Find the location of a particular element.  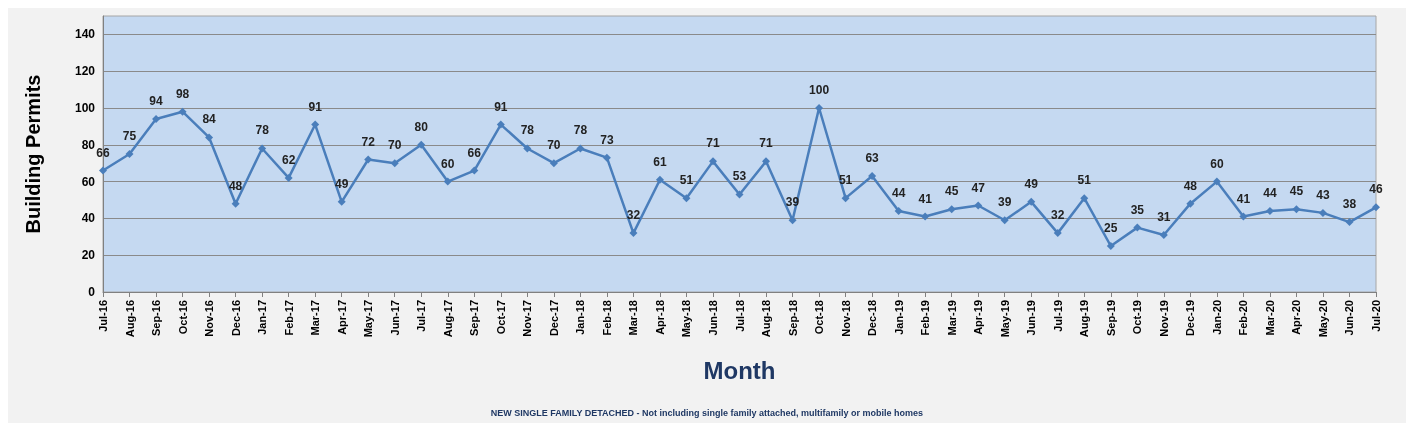

data-label: 84 is located at coordinates (209, 119).